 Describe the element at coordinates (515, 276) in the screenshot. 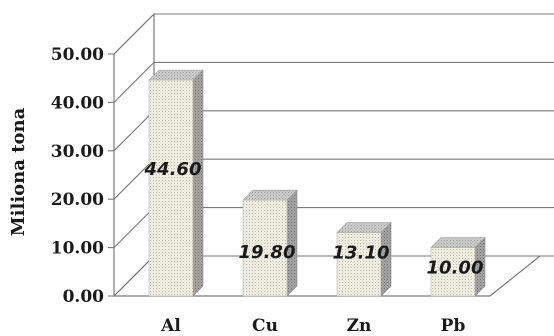

I see `floor-right-edge` at that location.